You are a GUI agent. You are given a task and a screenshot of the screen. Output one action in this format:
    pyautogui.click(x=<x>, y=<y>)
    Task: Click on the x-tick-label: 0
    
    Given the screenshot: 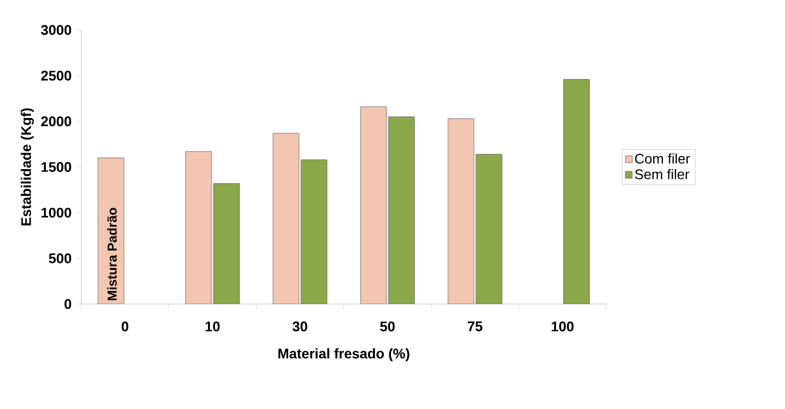 What is the action you would take?
    pyautogui.click(x=125, y=327)
    